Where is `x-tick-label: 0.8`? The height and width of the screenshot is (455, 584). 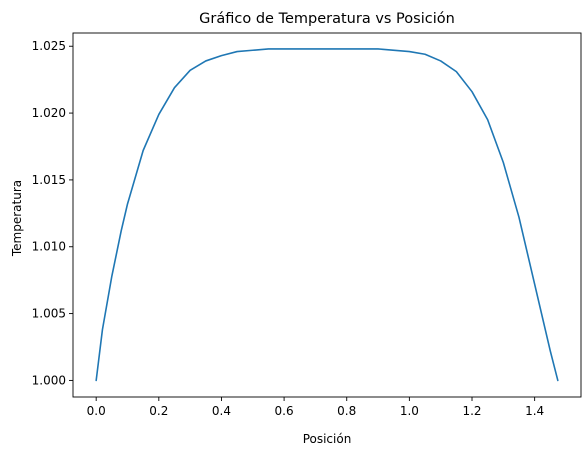
x-tick-label: 0.8 is located at coordinates (346, 411).